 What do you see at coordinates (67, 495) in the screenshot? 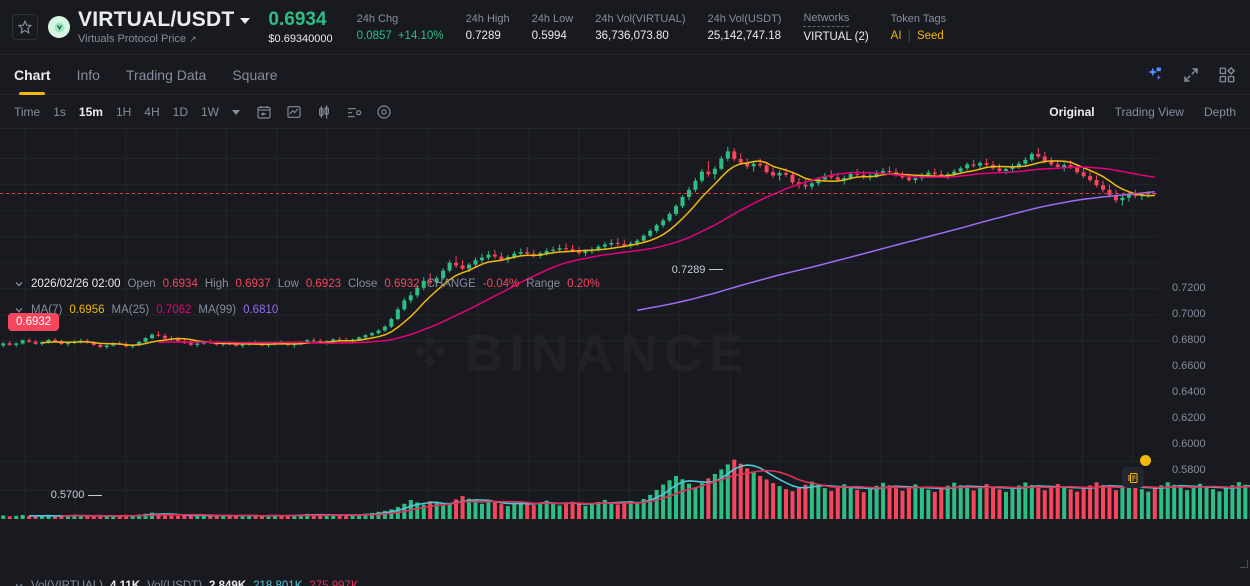
I see `period-low-value: 0.5700` at bounding box center [67, 495].